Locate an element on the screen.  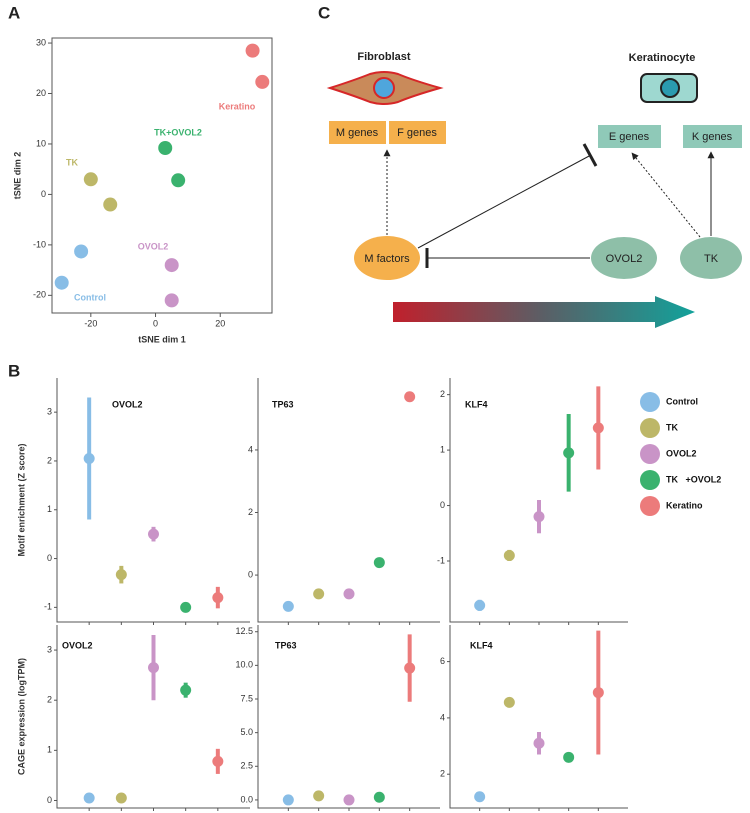
legend-label: TK +OVOL2 is located at coordinates (693, 479).